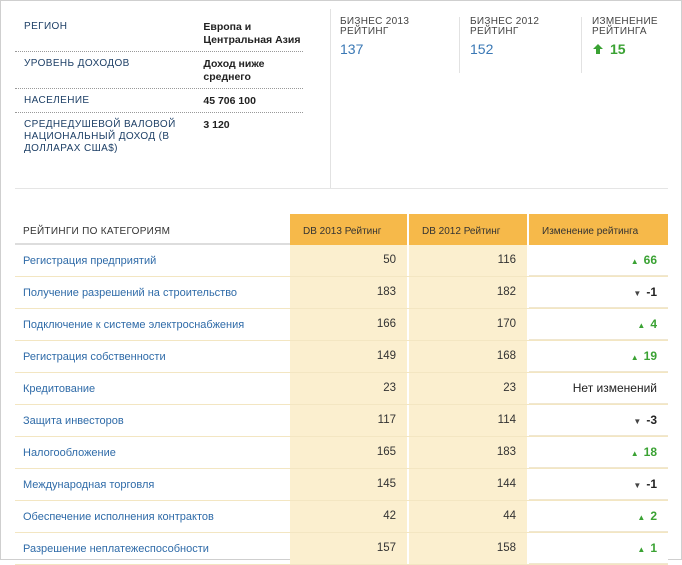 This screenshot has height=565, width=682. Describe the element at coordinates (598, 548) in the screenshot. I see `rank-change-cell: ▲ 1` at that location.